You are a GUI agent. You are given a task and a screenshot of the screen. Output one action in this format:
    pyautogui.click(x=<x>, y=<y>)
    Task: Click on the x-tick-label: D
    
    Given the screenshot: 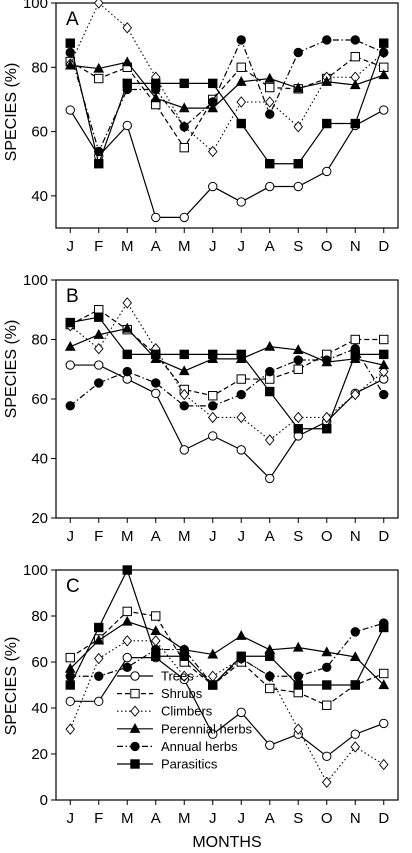 What is the action you would take?
    pyautogui.click(x=383, y=818)
    